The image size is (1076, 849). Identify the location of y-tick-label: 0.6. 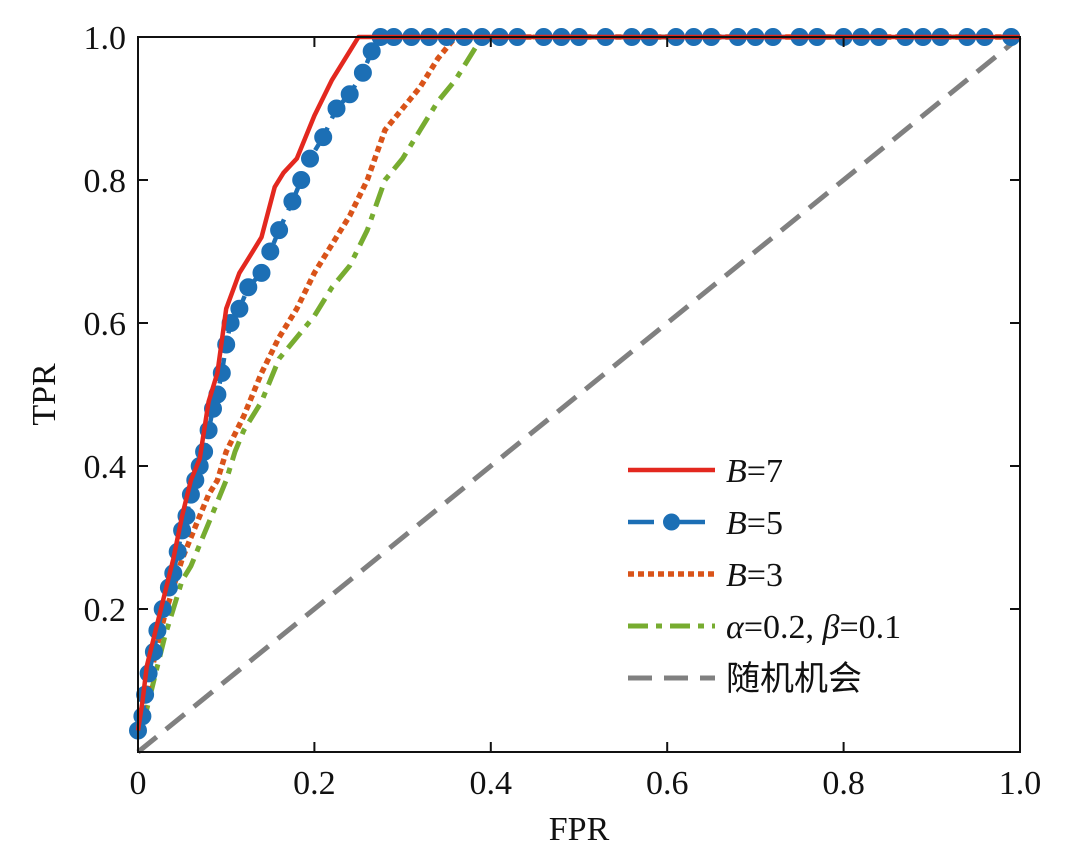
(105, 324).